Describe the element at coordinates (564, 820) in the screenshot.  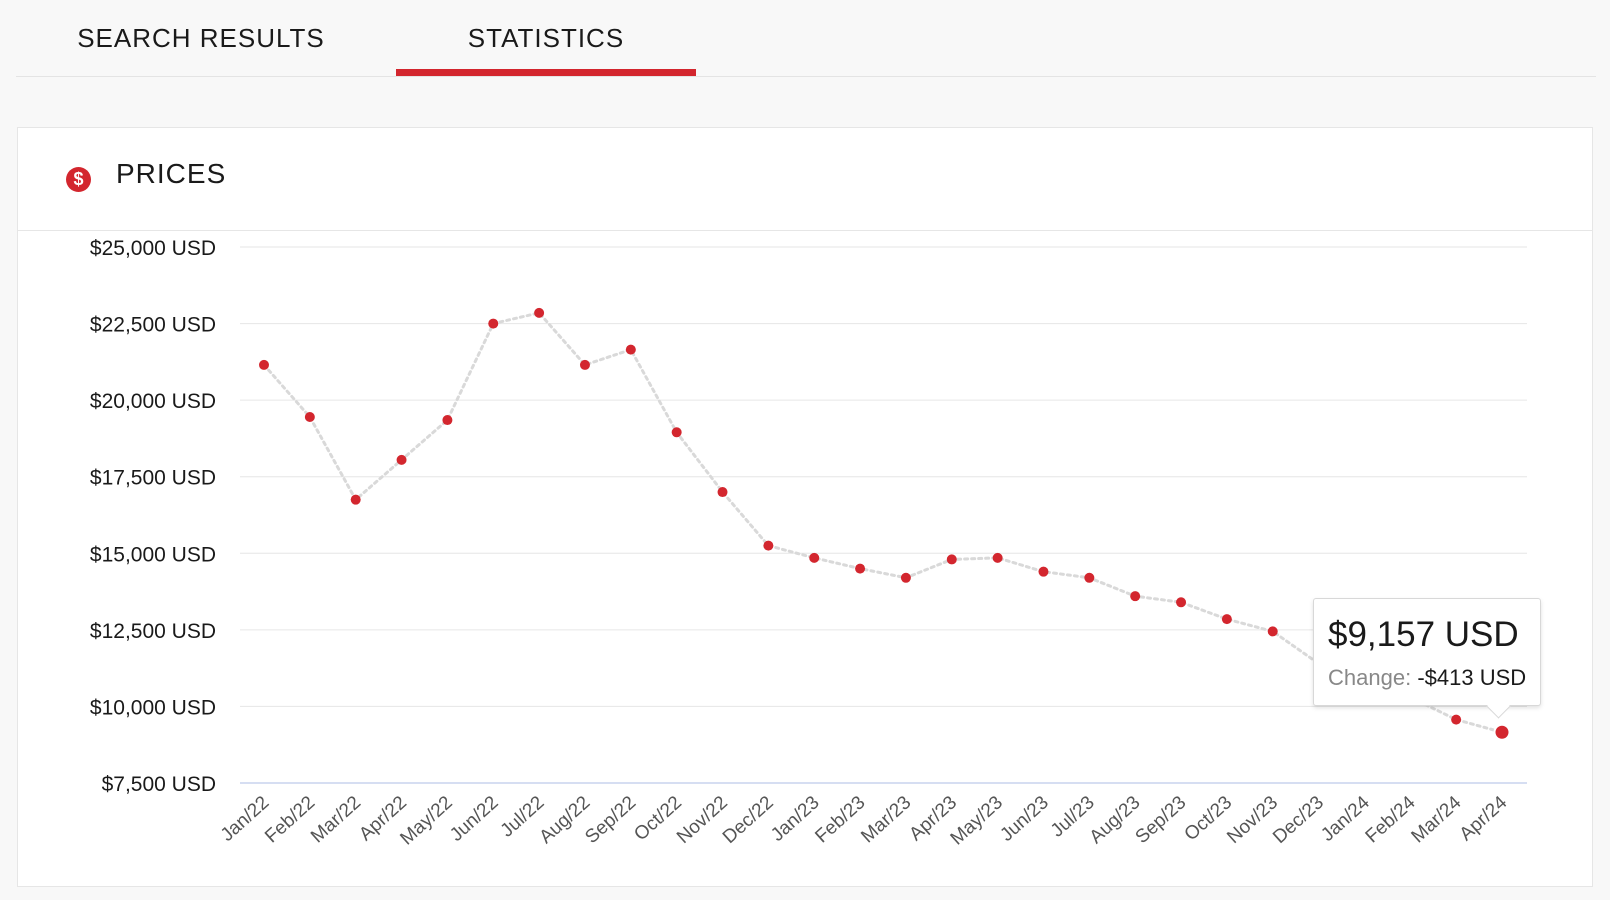
I see `x-tick-label: Aug/22` at that location.